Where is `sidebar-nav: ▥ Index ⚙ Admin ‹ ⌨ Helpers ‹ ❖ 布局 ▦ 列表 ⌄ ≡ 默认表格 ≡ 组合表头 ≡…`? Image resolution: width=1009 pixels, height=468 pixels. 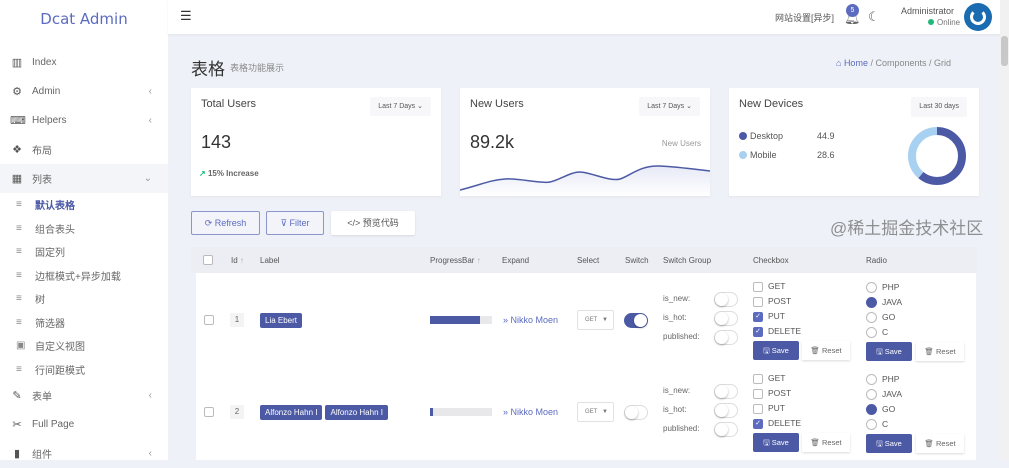
sidebar-nav: ▥ Index ⚙ Admin ‹ ⌨ Helpers ‹ ❖ 布局 ▦ 列表 ⌄ ≡ 默认表格 ≡ 组合表头 ≡… is located at coordinates (84, 258).